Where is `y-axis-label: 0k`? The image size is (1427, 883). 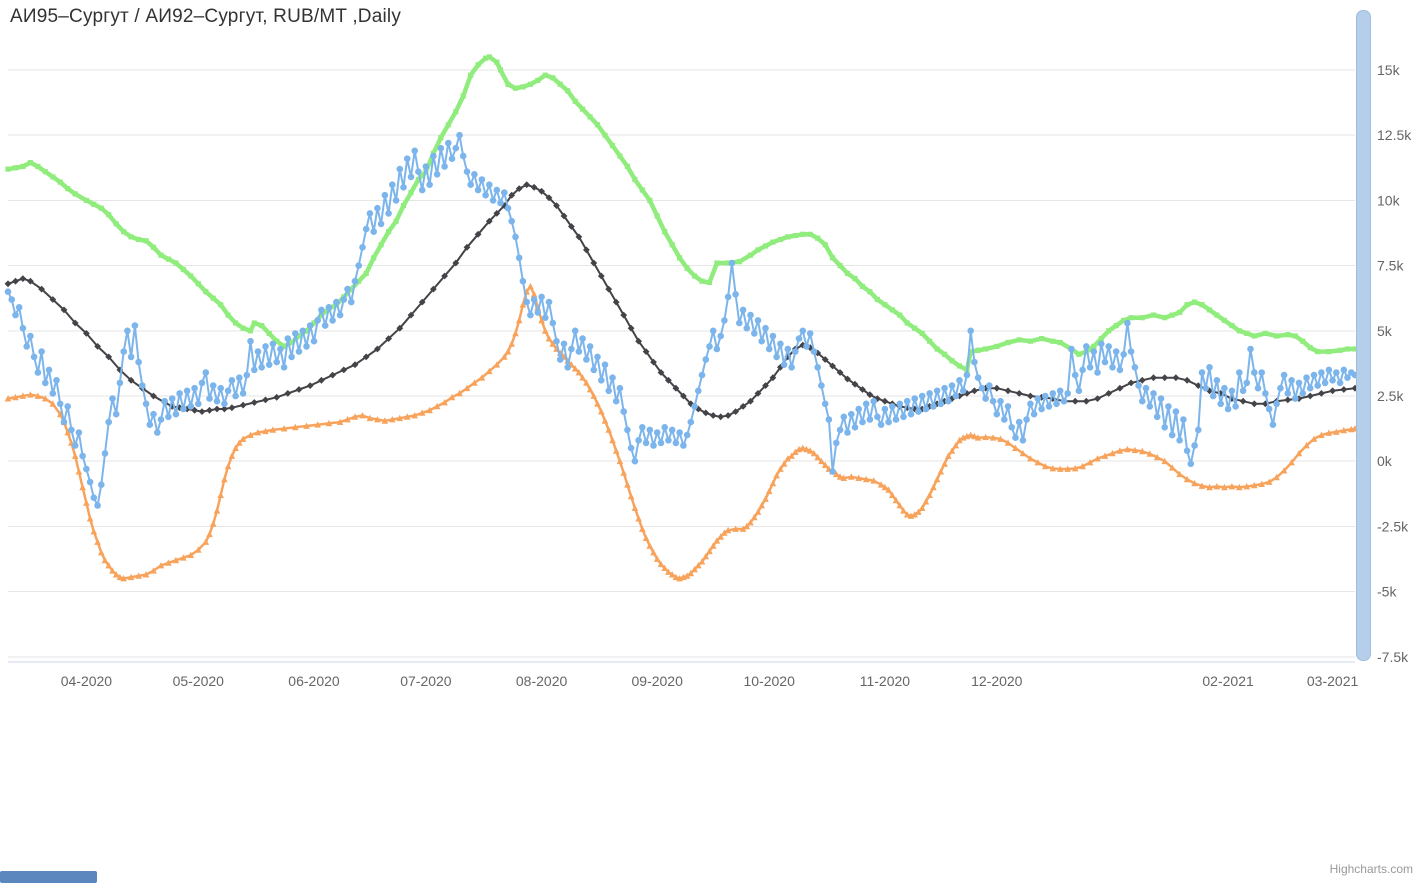
y-axis-label: 0k is located at coordinates (1385, 461).